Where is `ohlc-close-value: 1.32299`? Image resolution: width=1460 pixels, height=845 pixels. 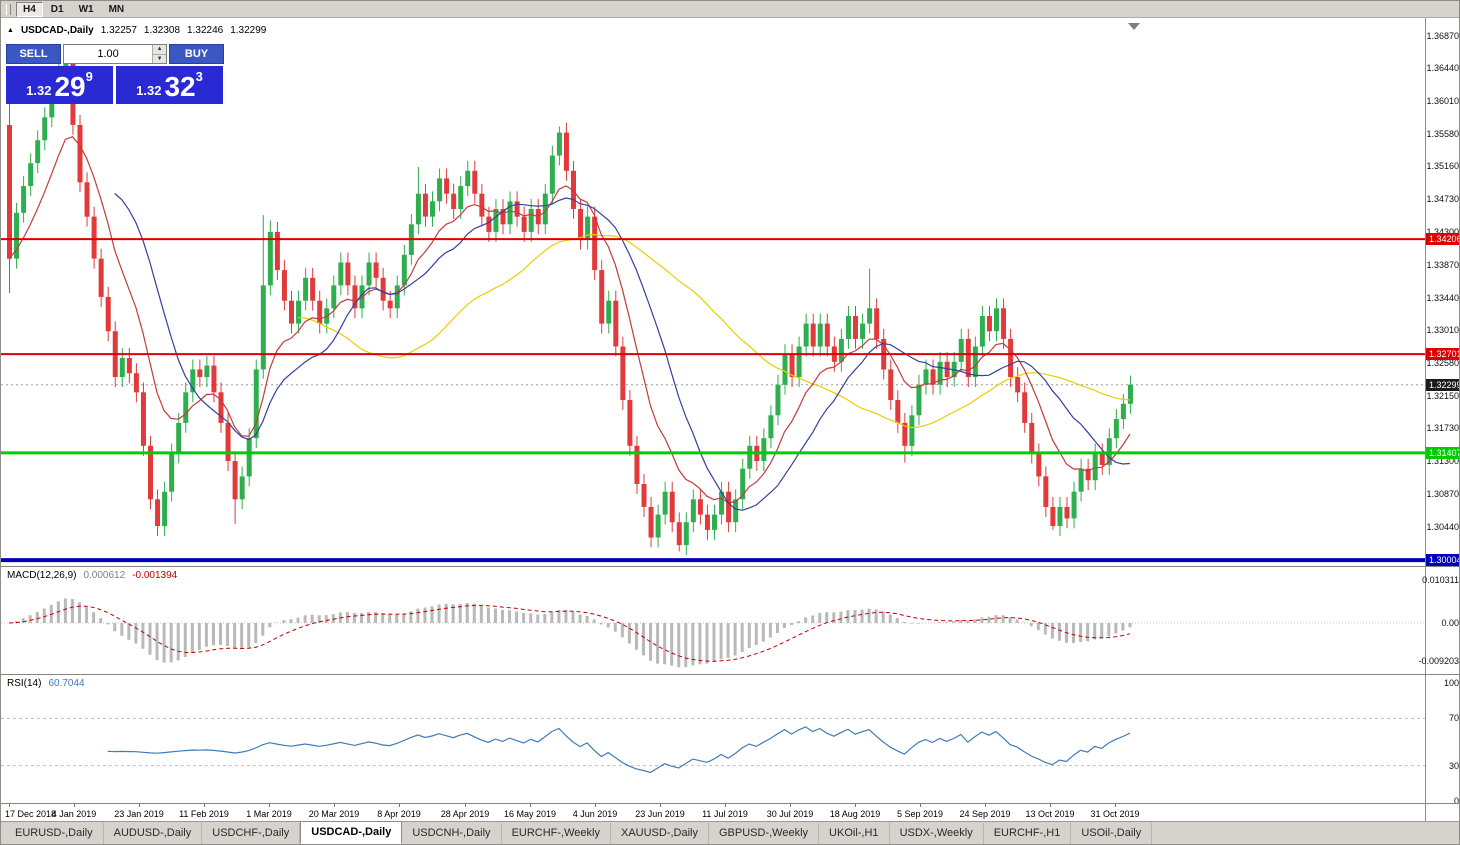 ohlc-close-value: 1.32299 is located at coordinates (248, 30).